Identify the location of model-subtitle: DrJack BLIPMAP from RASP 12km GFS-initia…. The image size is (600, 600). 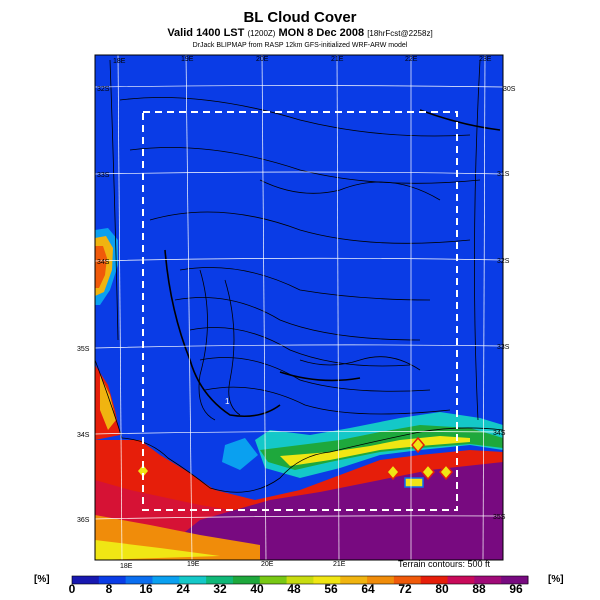
(300, 45).